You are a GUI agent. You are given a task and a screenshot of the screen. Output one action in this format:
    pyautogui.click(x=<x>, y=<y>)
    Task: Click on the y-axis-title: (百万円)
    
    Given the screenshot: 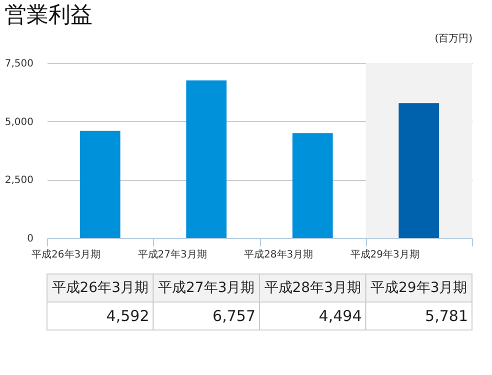 What is the action you would take?
    pyautogui.click(x=453, y=39)
    